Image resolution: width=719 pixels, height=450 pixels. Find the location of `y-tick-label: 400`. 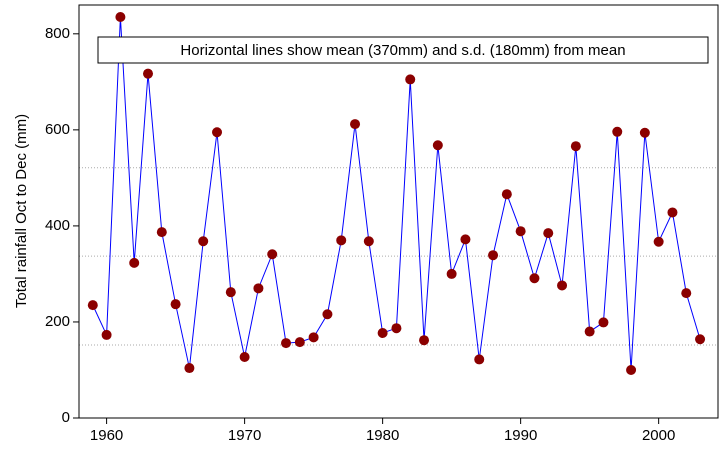

y-tick-label: 400 is located at coordinates (57, 225).